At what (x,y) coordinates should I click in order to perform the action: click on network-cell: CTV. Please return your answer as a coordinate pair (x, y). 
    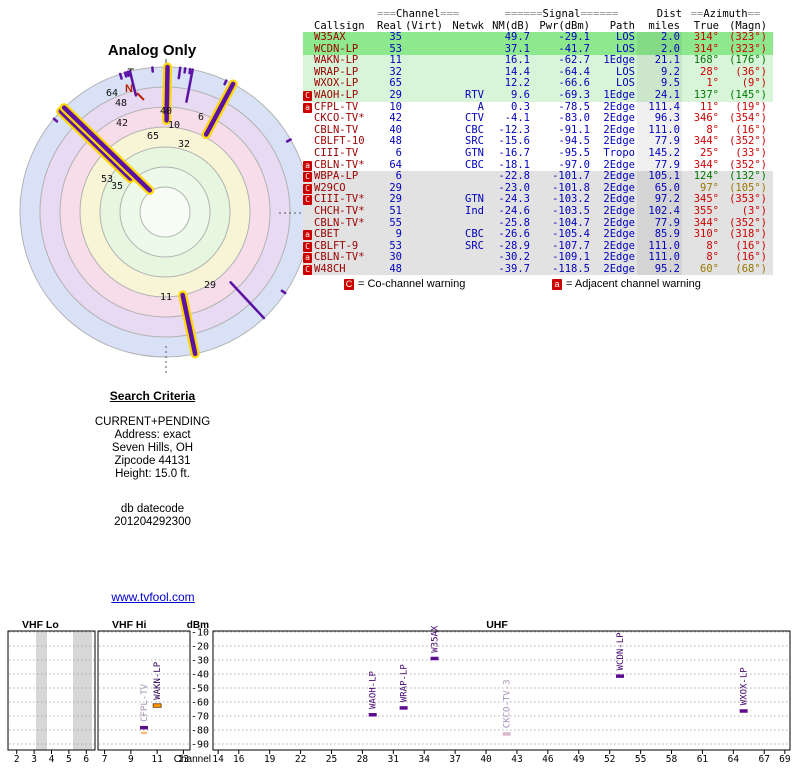
    Looking at the image, I should click on (474, 118).